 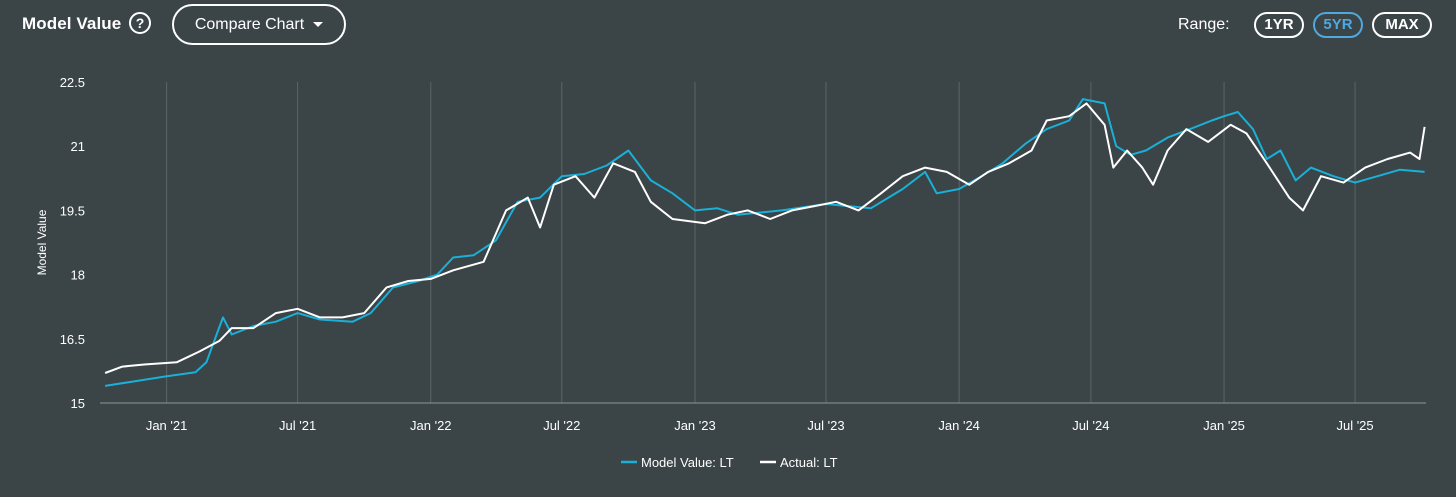 What do you see at coordinates (72, 82) in the screenshot?
I see `y-tick-label: 22.5` at bounding box center [72, 82].